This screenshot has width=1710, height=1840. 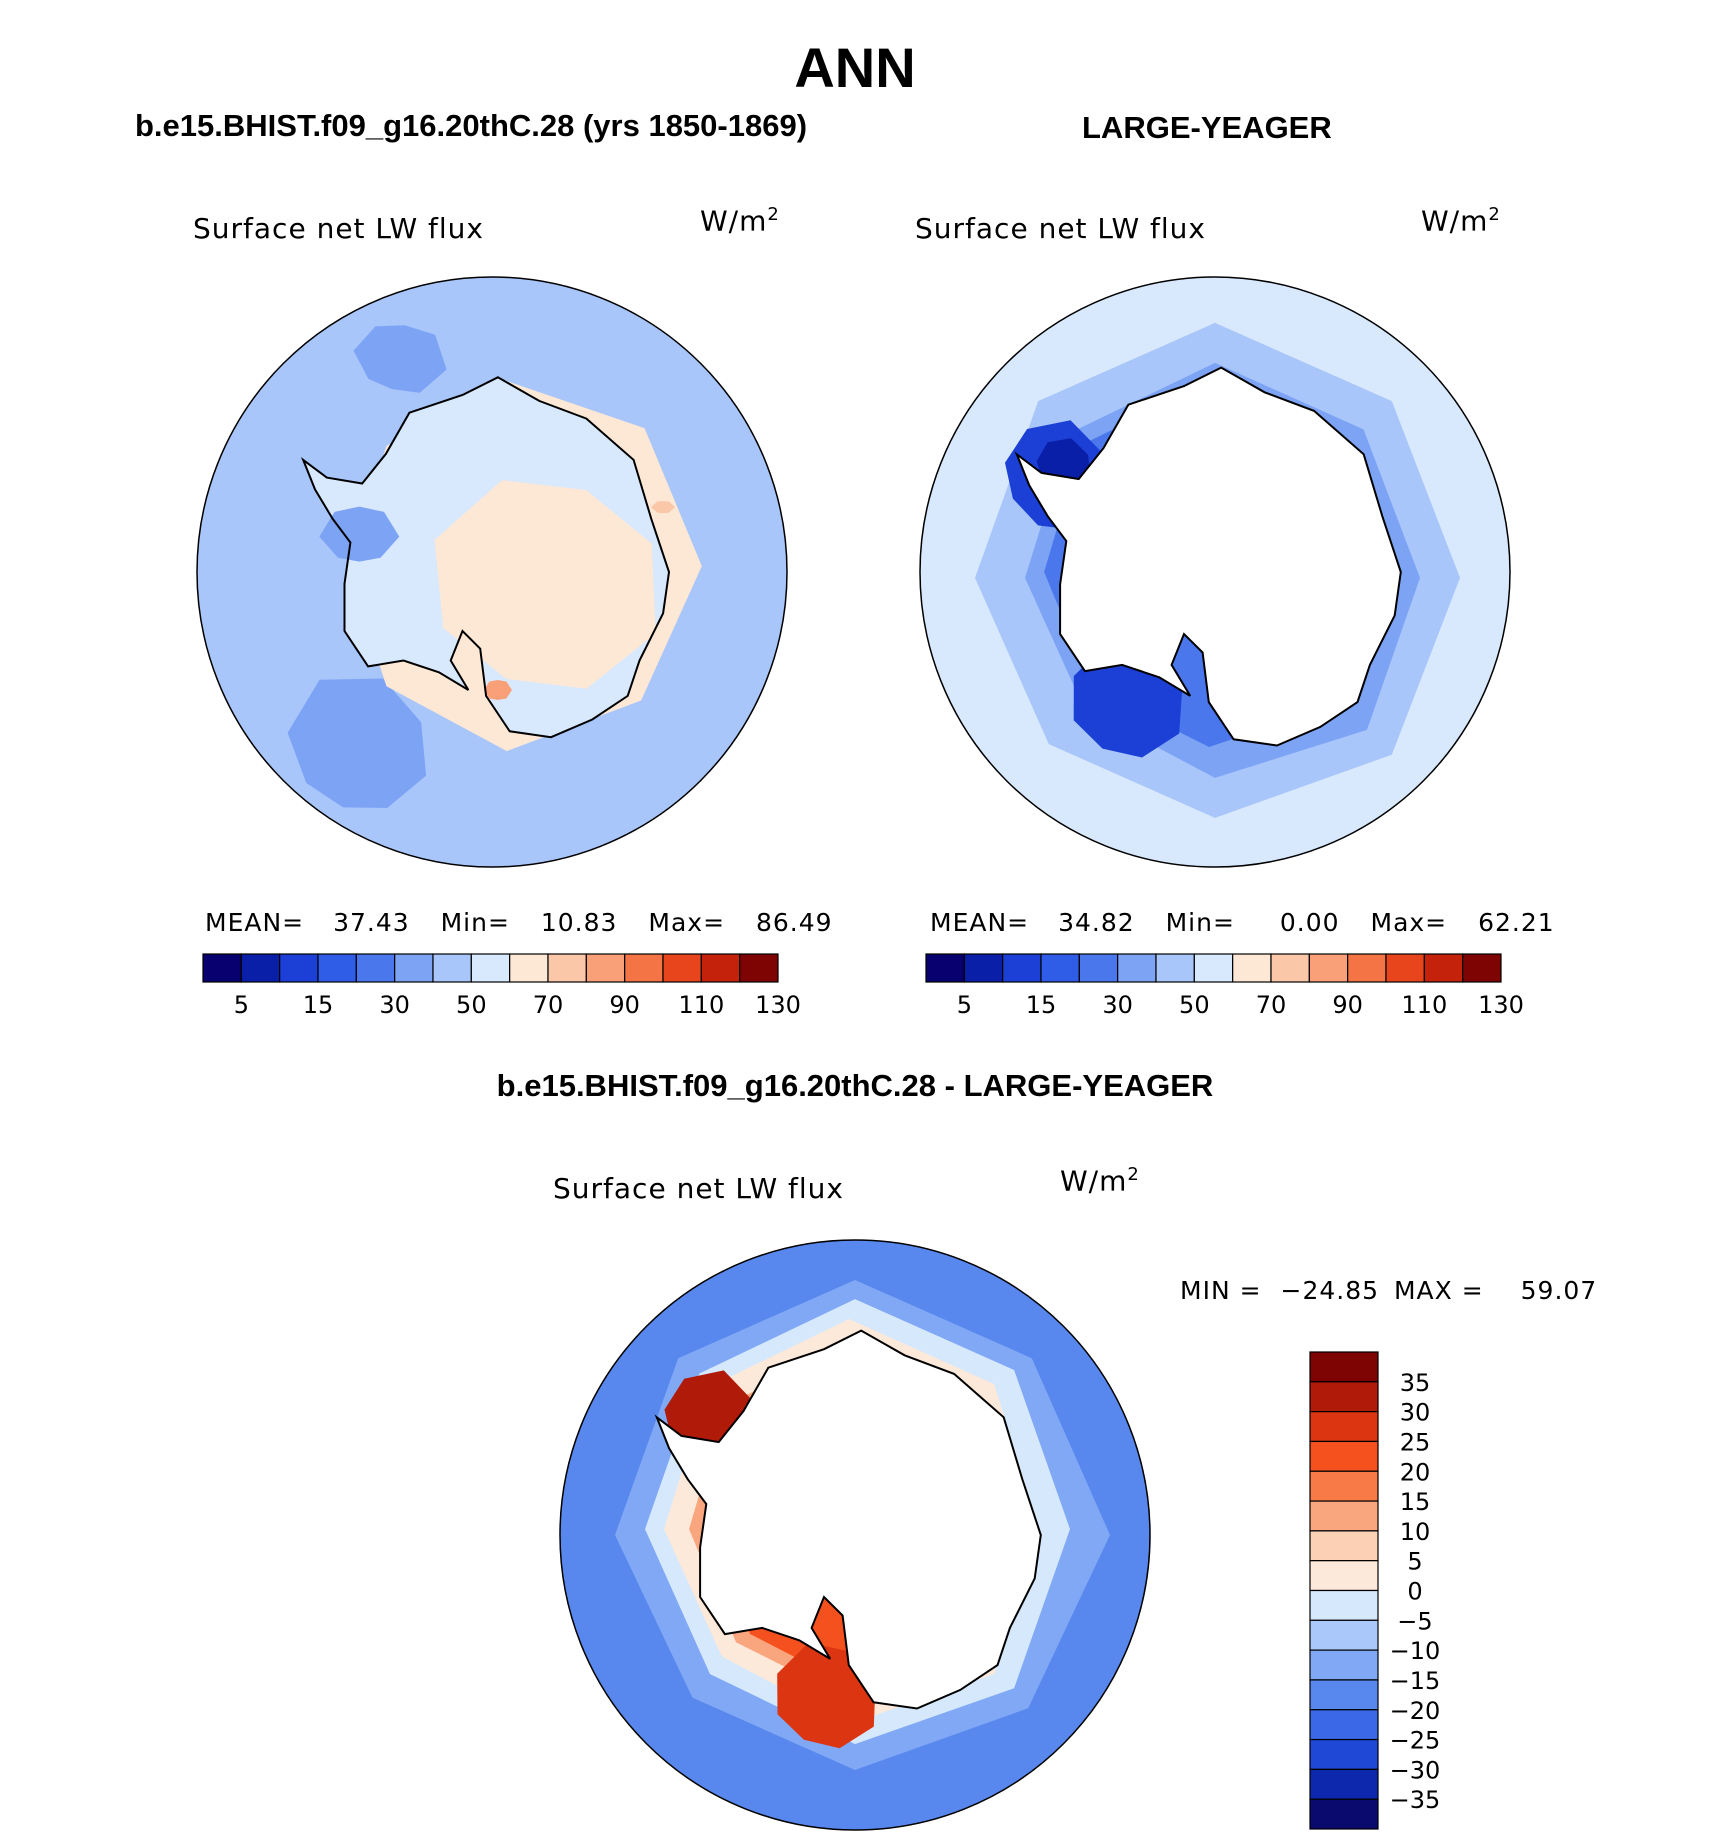 What do you see at coordinates (475, 922) in the screenshot?
I see `panel-1-min-label: Min=` at bounding box center [475, 922].